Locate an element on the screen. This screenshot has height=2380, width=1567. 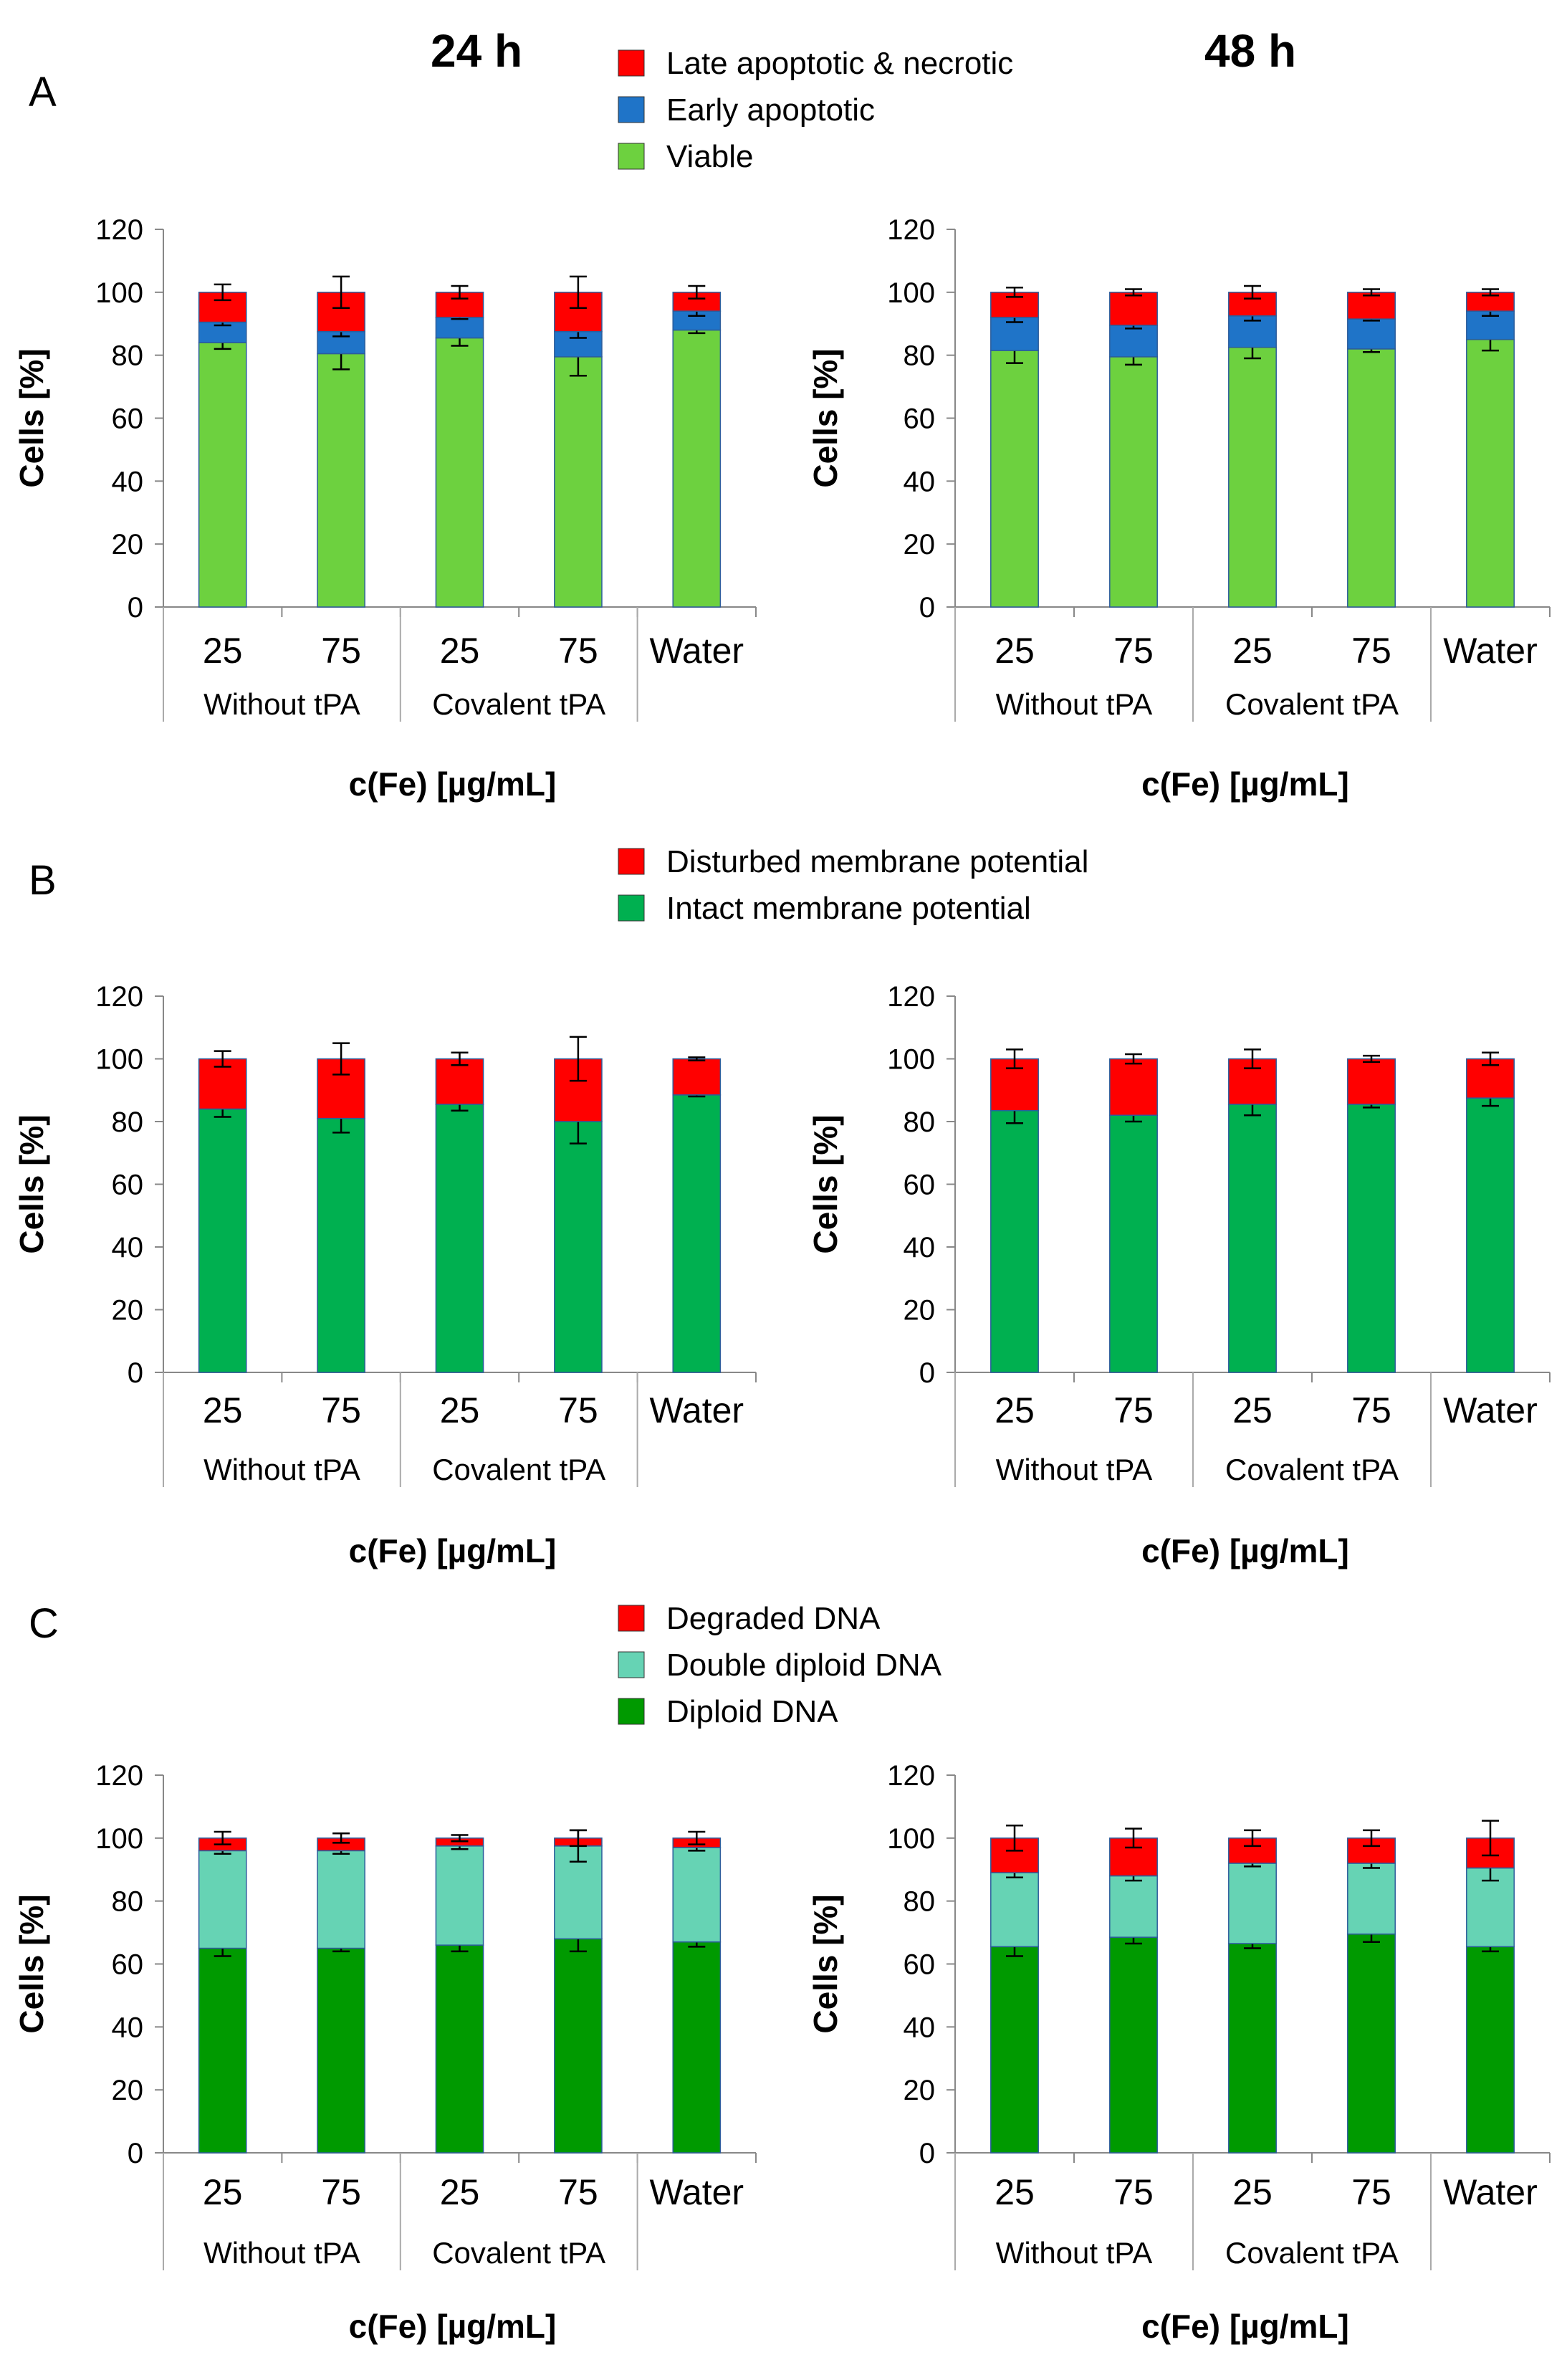
legend-label-intact-membrane-potential: Intact membrane potential is located at coordinates (848, 908).